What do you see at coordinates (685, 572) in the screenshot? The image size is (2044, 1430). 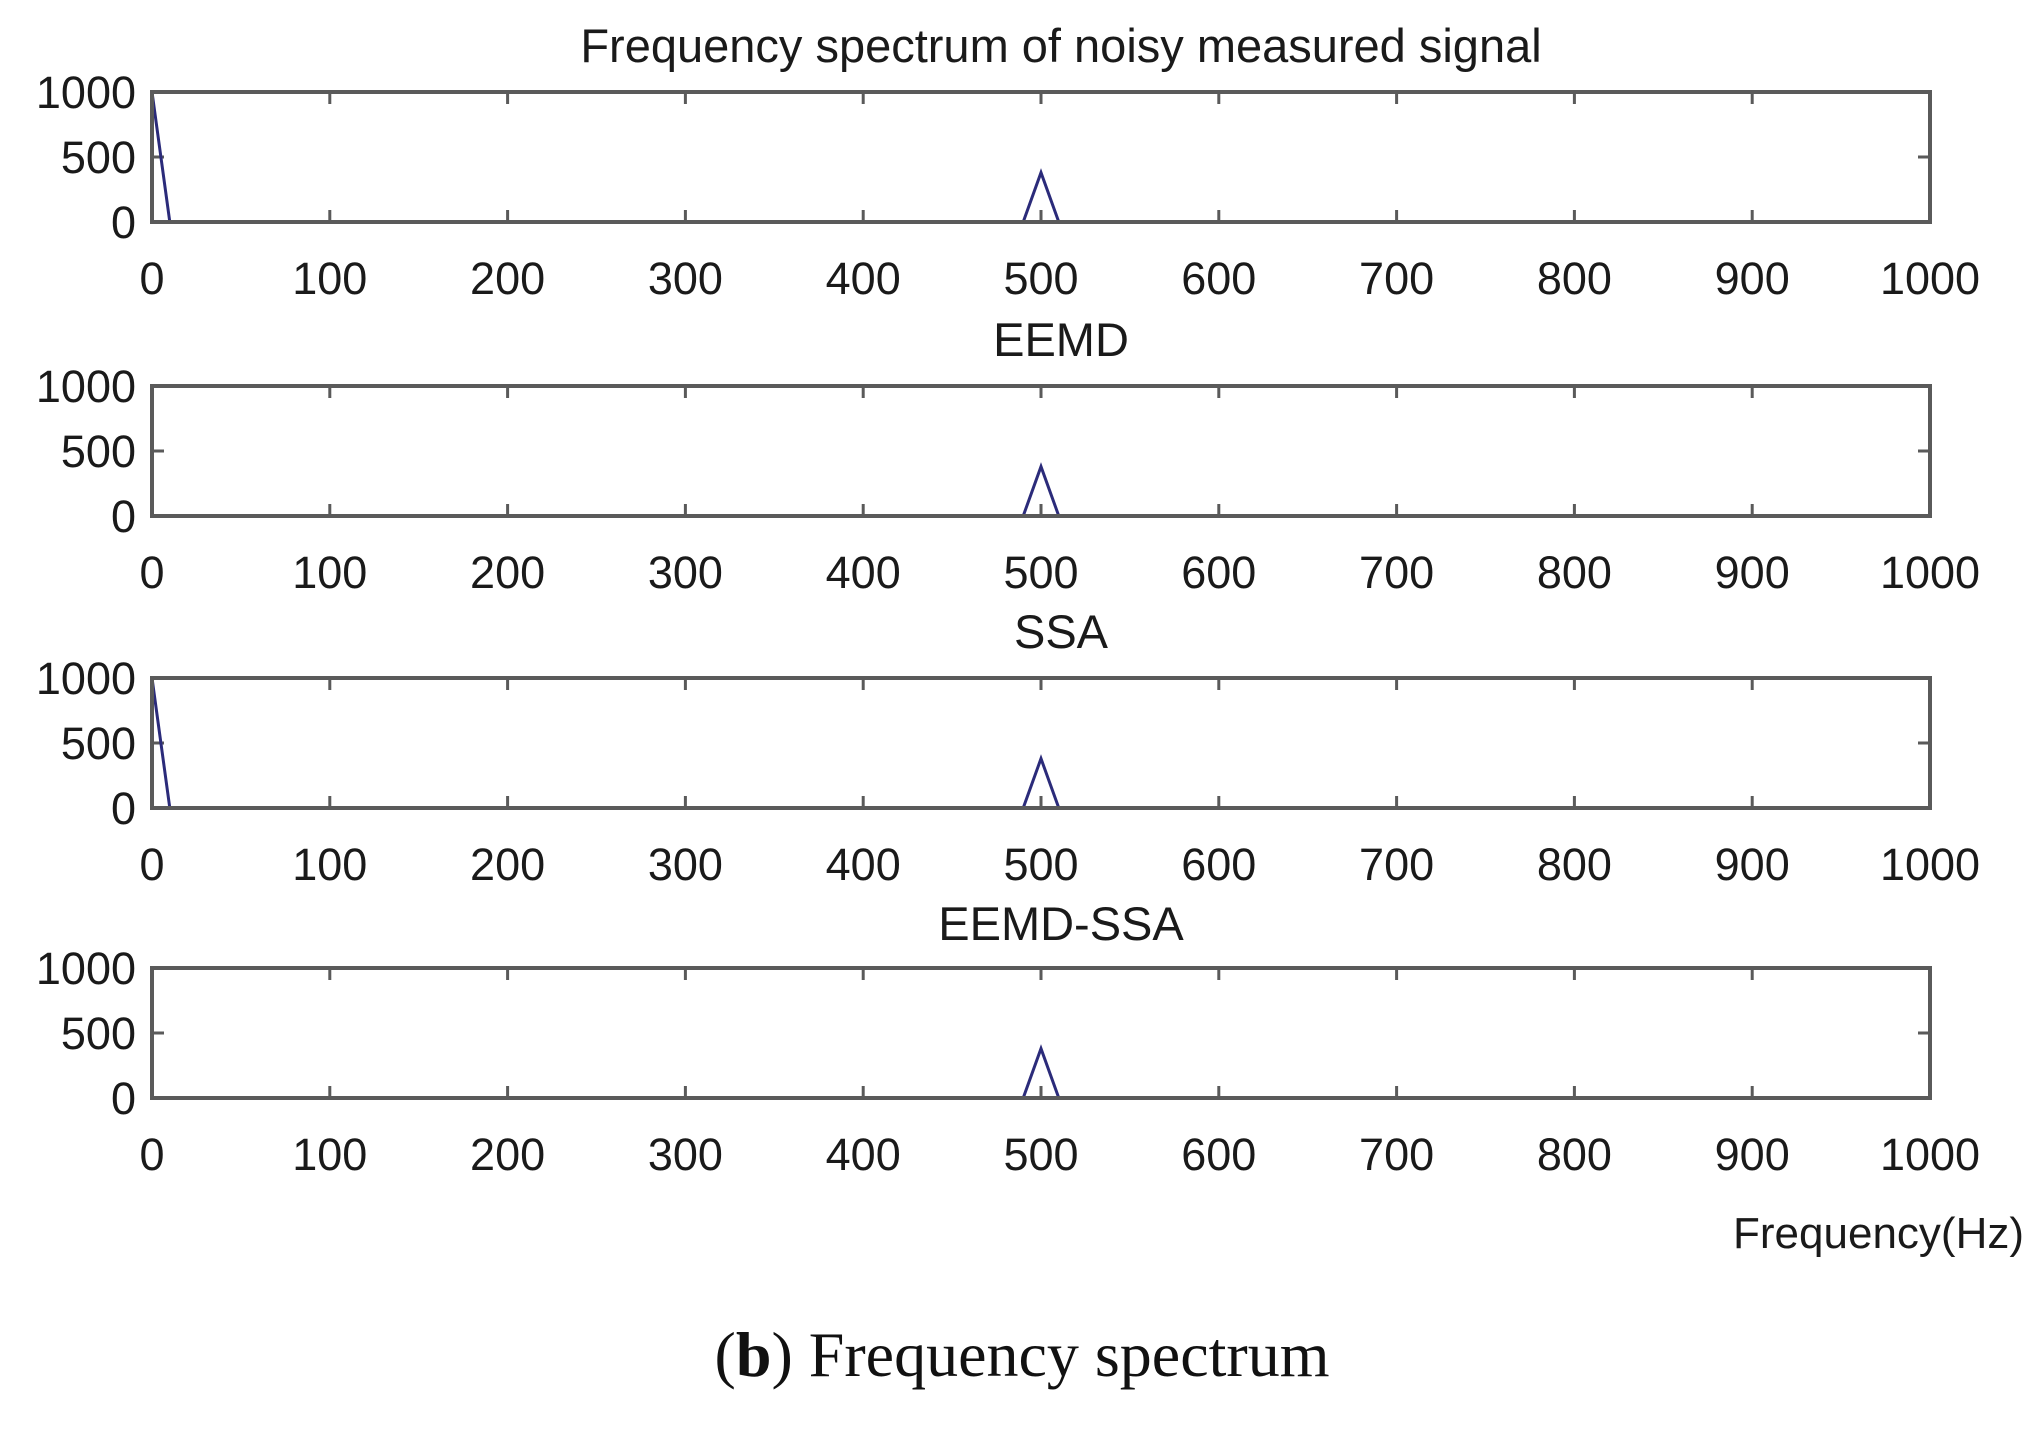 I see `panel-2-xtick-label: 300` at bounding box center [685, 572].